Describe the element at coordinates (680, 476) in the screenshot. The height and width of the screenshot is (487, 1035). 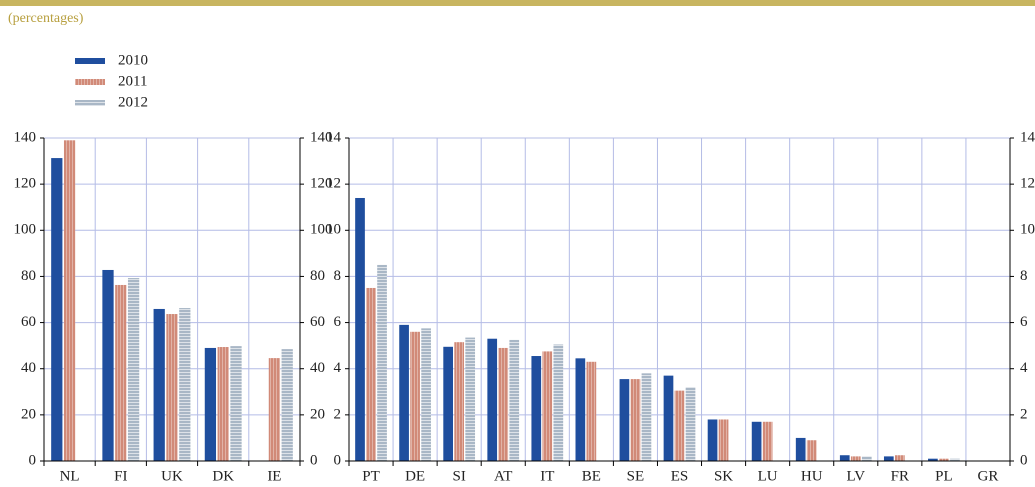
I see `x-tick-label: ES` at that location.